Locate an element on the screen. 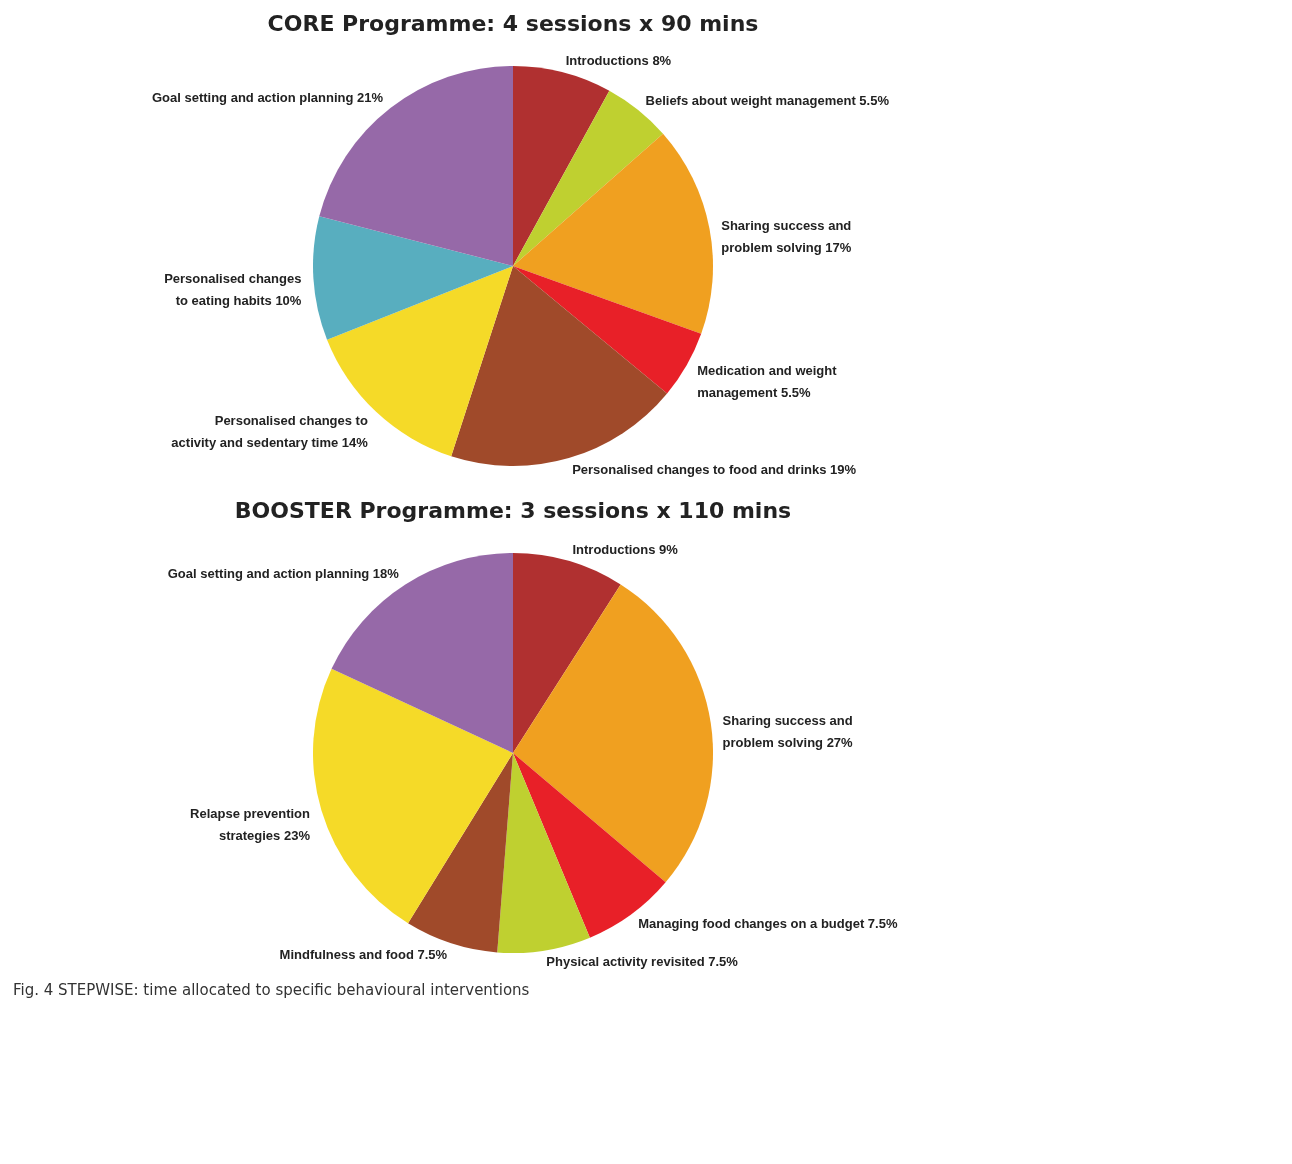 This screenshot has width=1292, height=1164. slice-label: Goal setting and action planning 18% is located at coordinates (283, 574).